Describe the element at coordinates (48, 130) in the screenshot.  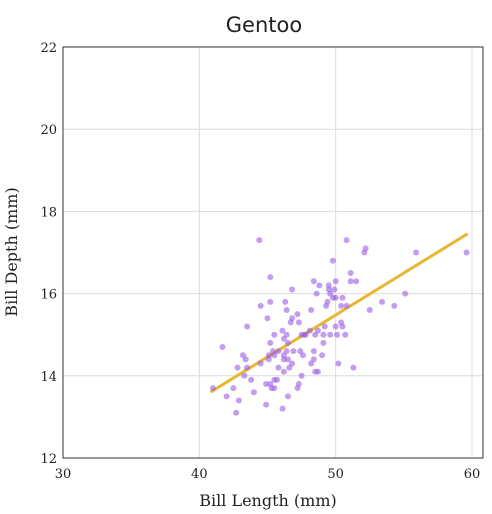
I see `y-tick-label: 20` at that location.